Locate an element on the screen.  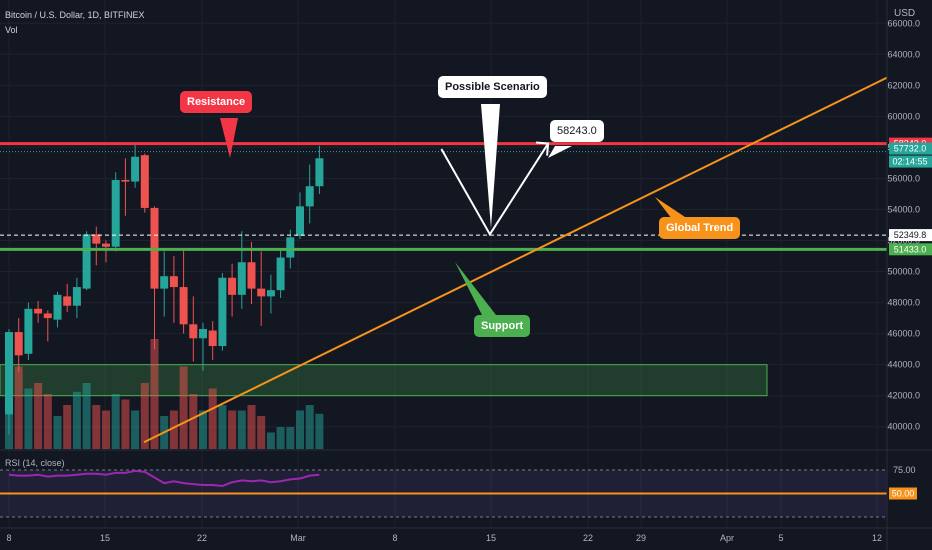
currency-label: USD is located at coordinates (905, 13).